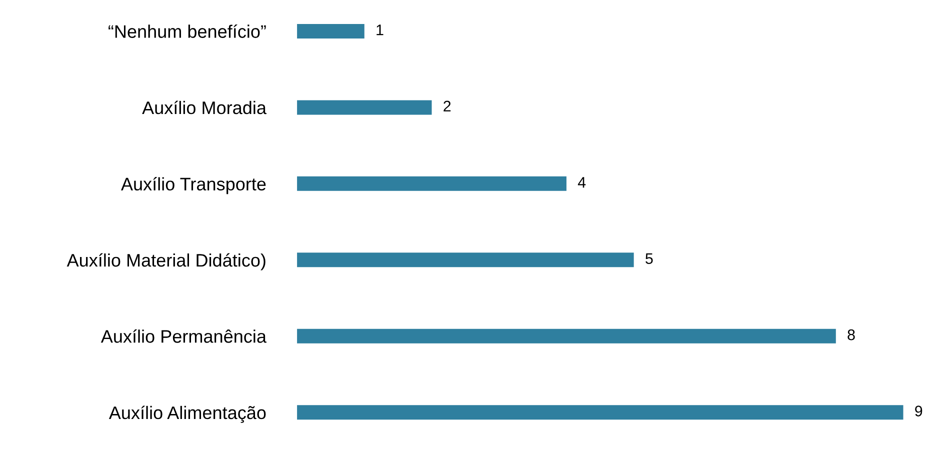  What do you see at coordinates (193, 185) in the screenshot?
I see `y-tick-label: Auxílio Transporte` at bounding box center [193, 185].